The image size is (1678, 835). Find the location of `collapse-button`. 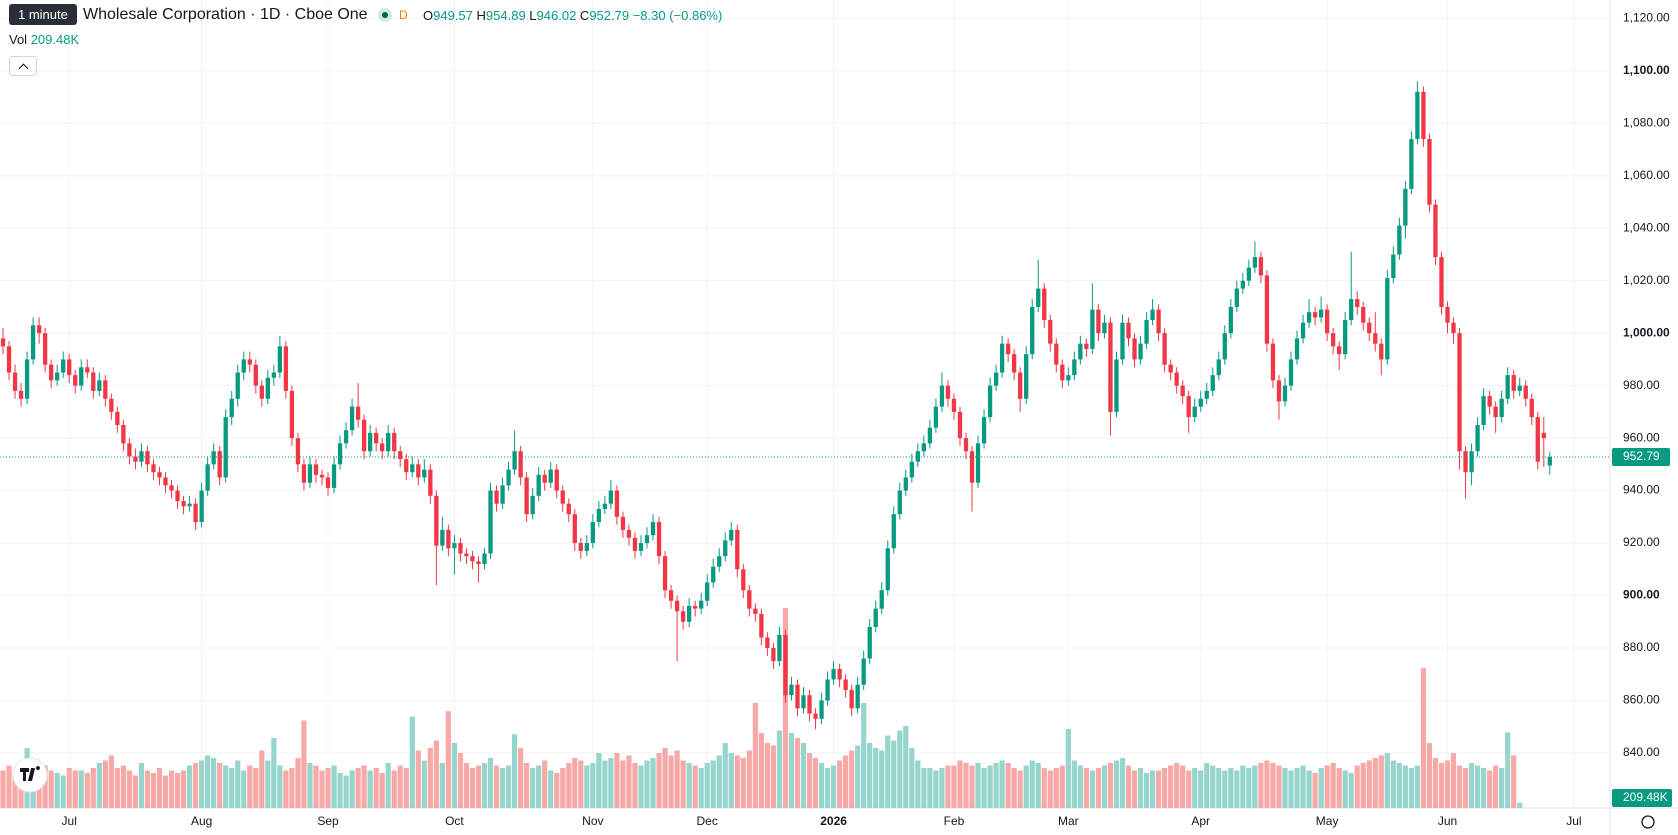

collapse-button is located at coordinates (23, 66).